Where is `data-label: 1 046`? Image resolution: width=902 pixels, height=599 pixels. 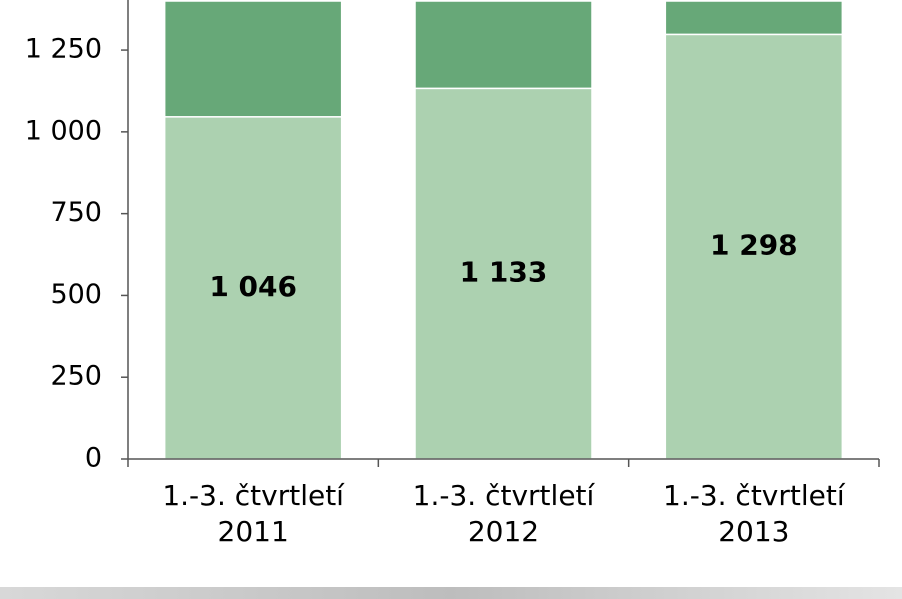 data-label: 1 046 is located at coordinates (253, 286).